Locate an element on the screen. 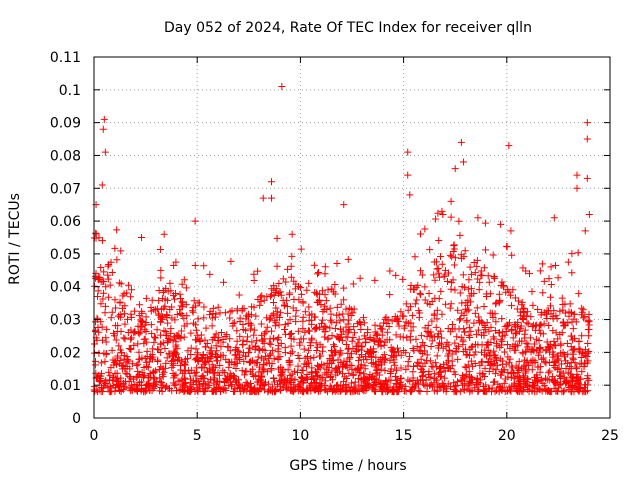 This screenshot has height=480, width=640. y-axis-label: ROTI / TECUs is located at coordinates (15, 239).